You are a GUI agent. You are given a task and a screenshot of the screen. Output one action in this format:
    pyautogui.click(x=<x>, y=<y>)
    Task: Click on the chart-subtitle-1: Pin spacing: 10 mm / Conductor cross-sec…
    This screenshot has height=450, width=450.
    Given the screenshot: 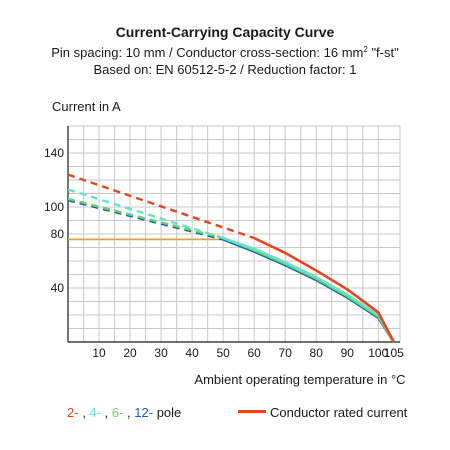 What is the action you would take?
    pyautogui.click(x=225, y=51)
    